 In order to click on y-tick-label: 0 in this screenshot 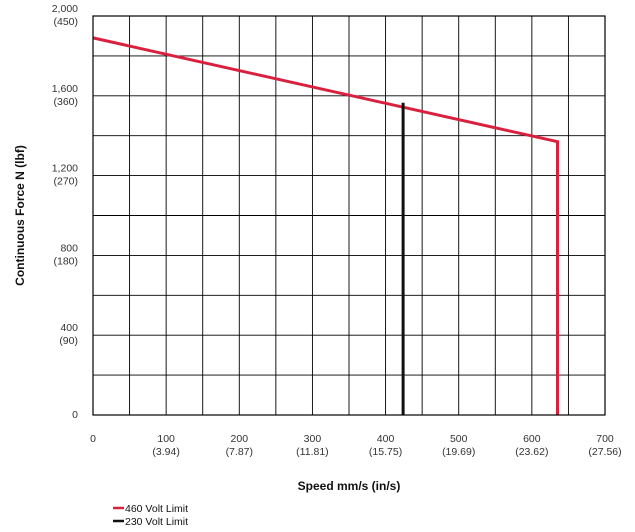, I will do `click(75, 415)`.